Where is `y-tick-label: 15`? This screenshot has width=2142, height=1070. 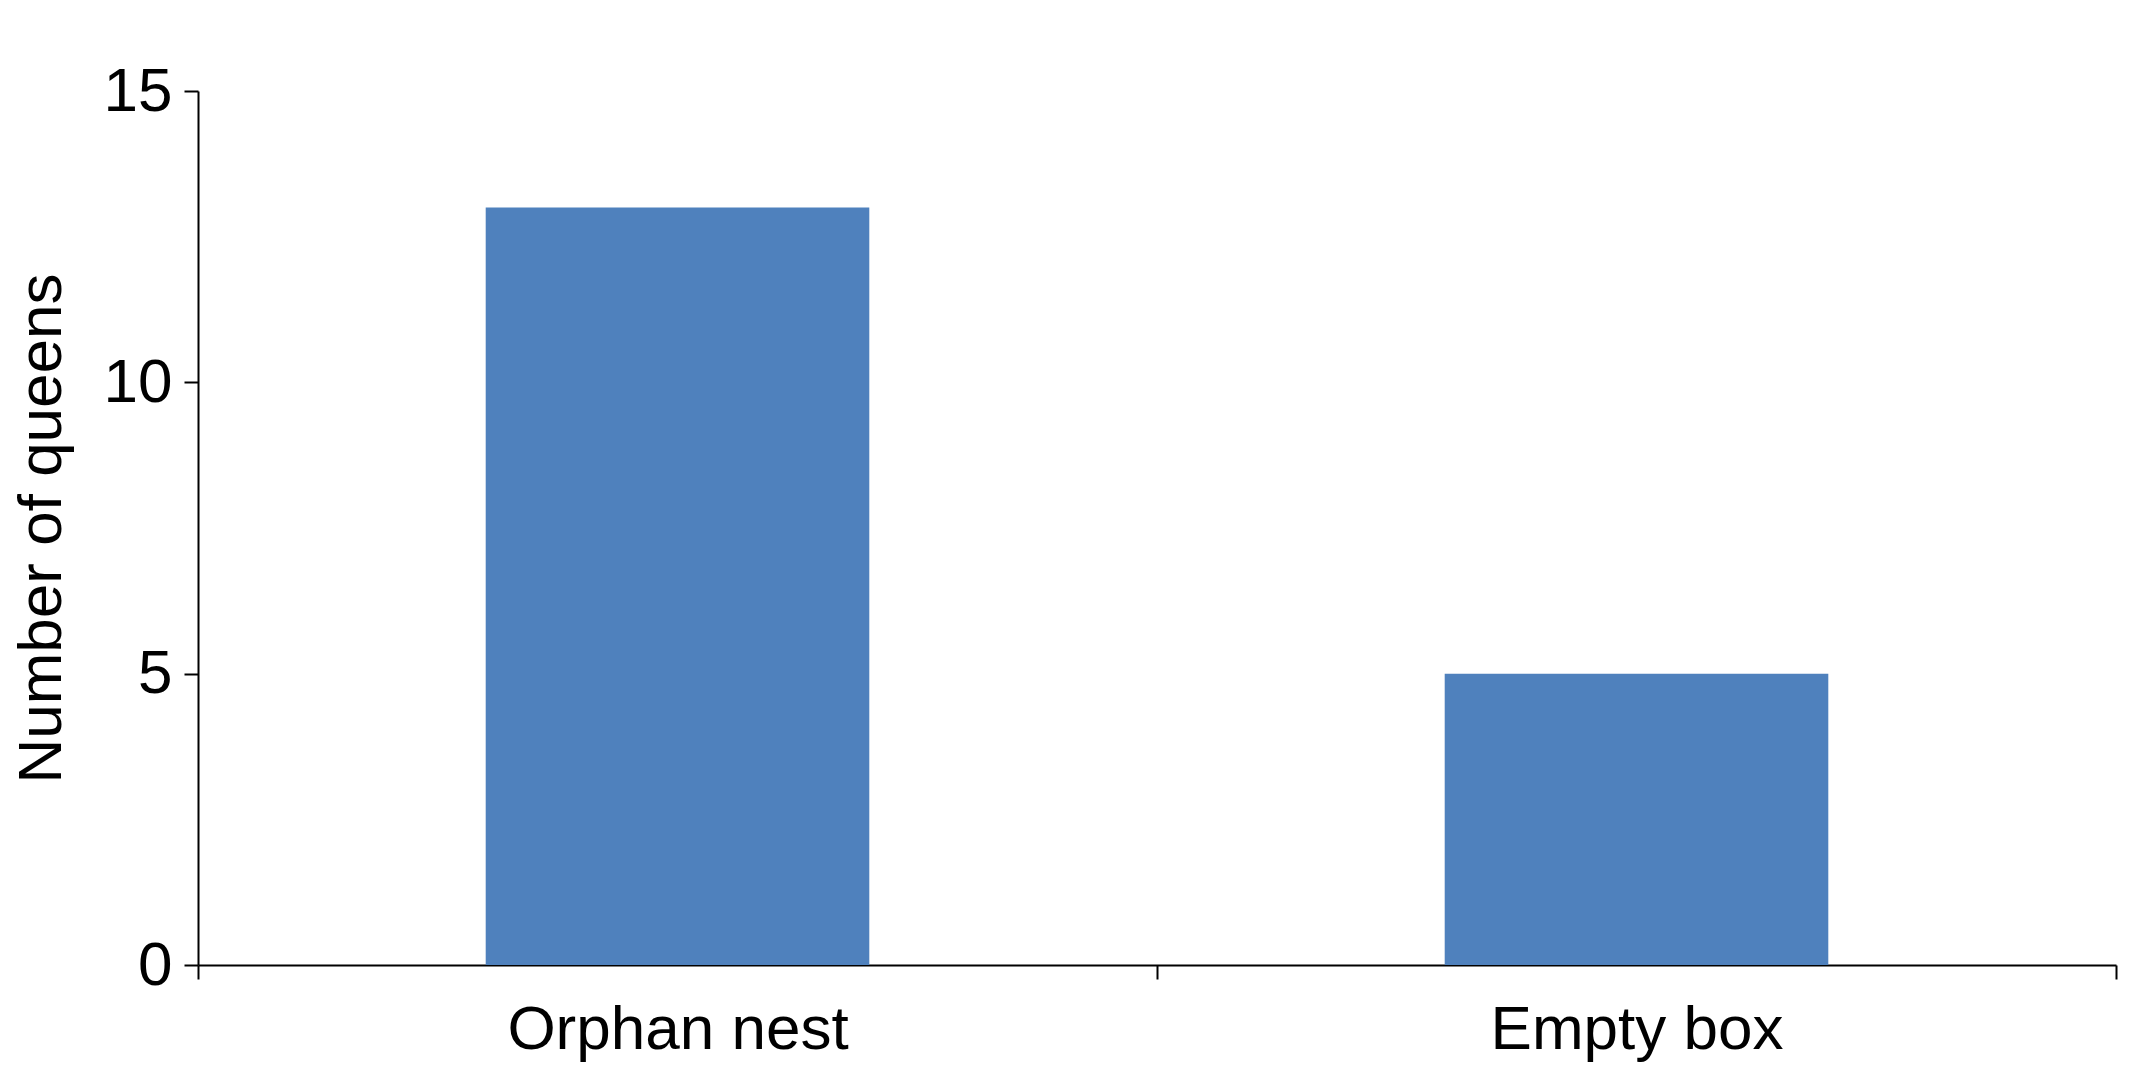
y-tick-label: 15 is located at coordinates (138, 89).